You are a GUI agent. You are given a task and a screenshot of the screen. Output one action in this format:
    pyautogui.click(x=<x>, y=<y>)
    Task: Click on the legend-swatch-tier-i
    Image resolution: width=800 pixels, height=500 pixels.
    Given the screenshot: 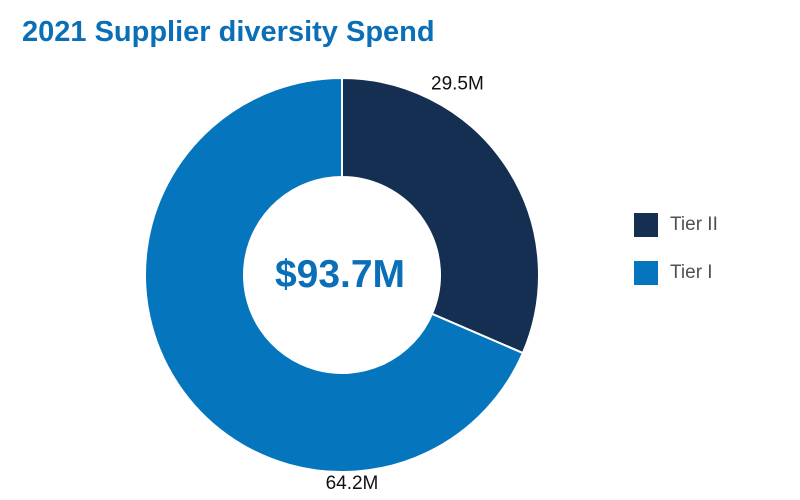 What is the action you would take?
    pyautogui.click(x=646, y=273)
    